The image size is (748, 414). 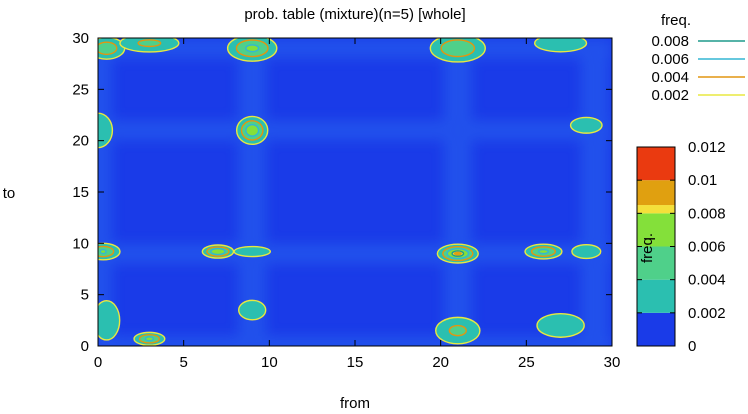 I want to click on y-tick-label: 0, so click(x=85, y=346).